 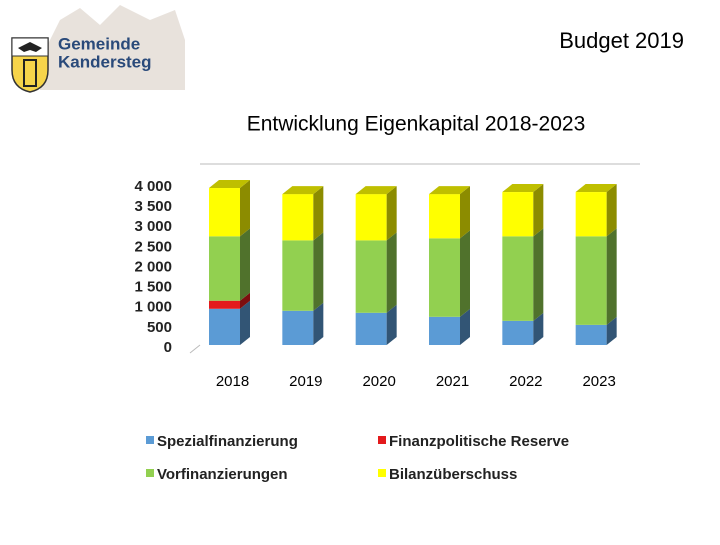 What do you see at coordinates (416, 124) in the screenshot?
I see `chart-title: Entwicklung Eigenkapital 2018-2023` at bounding box center [416, 124].